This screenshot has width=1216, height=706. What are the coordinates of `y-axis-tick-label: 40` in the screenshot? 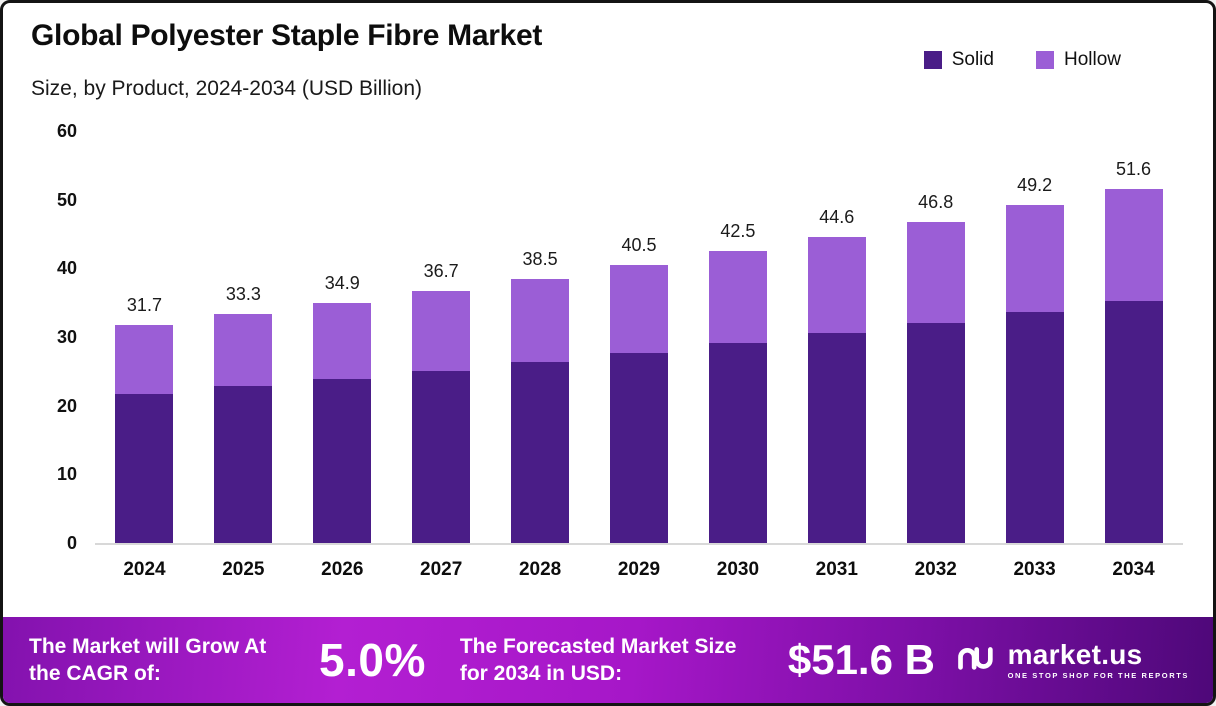 It's located at (66, 268).